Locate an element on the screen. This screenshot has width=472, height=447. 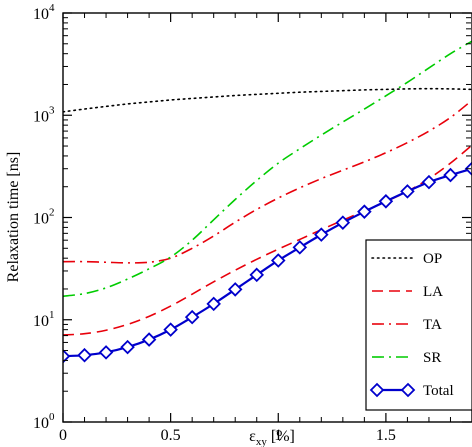
y-tick-label: 10⁴ is located at coordinates (44, 12).